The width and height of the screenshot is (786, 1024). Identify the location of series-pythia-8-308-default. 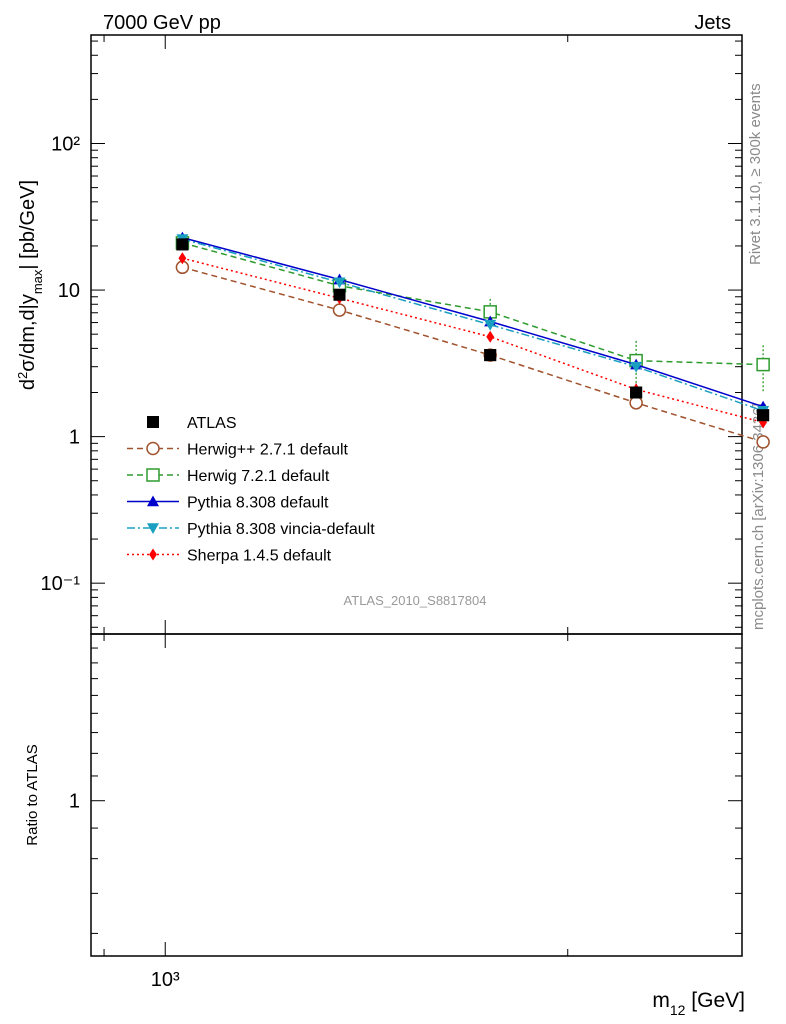
(473, 321).